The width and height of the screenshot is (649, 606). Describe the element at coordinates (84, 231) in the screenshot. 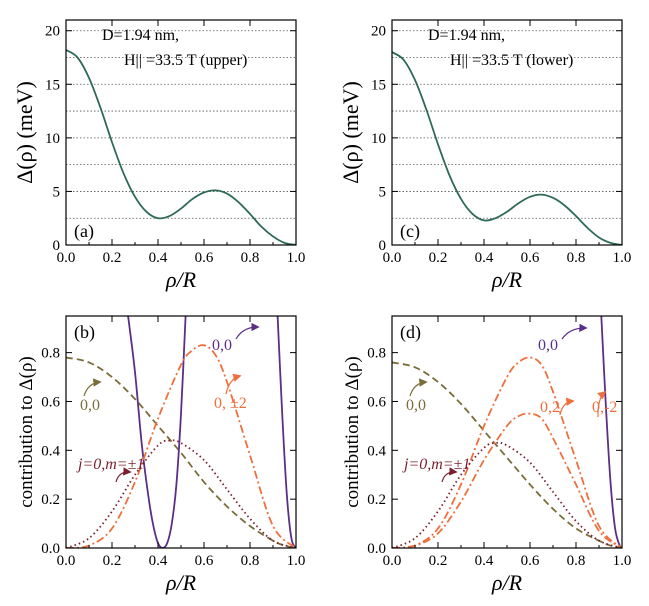

I see `panel-label: (a)` at that location.